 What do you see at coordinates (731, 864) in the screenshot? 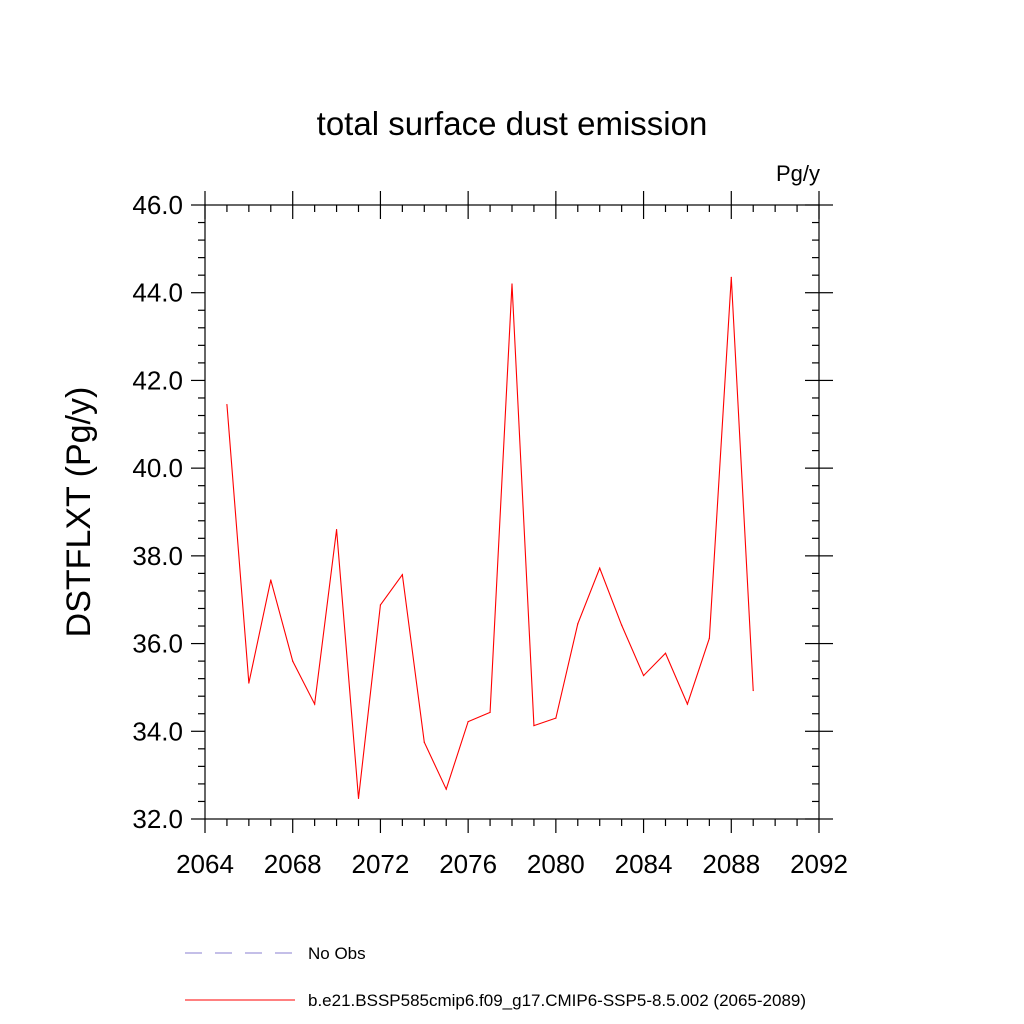
I see `x-tick-label: 2088` at bounding box center [731, 864].